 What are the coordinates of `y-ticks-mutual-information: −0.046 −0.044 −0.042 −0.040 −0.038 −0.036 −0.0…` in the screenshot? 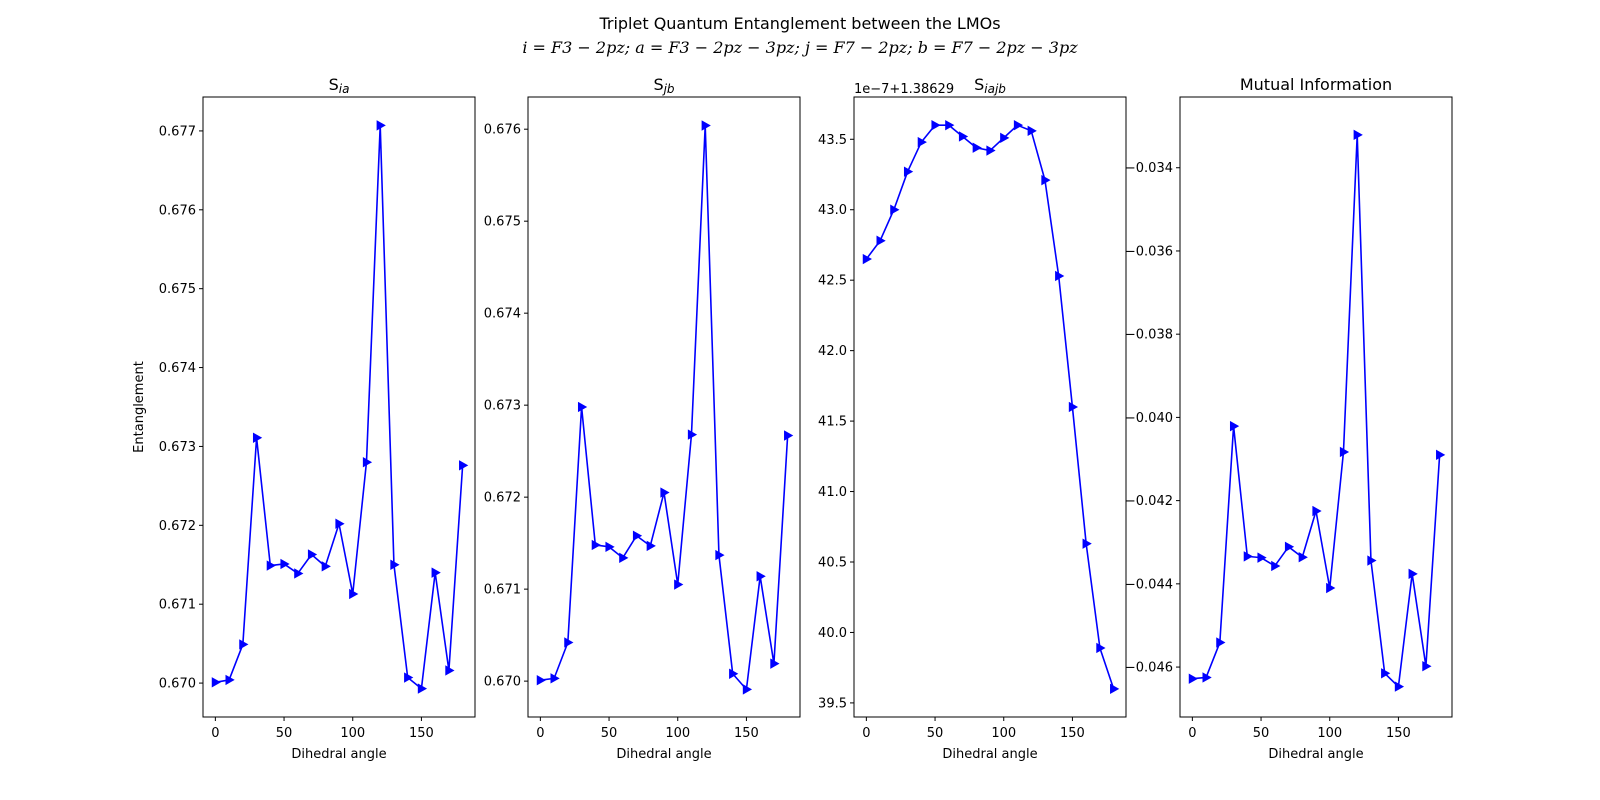 It's located at (1152, 418).